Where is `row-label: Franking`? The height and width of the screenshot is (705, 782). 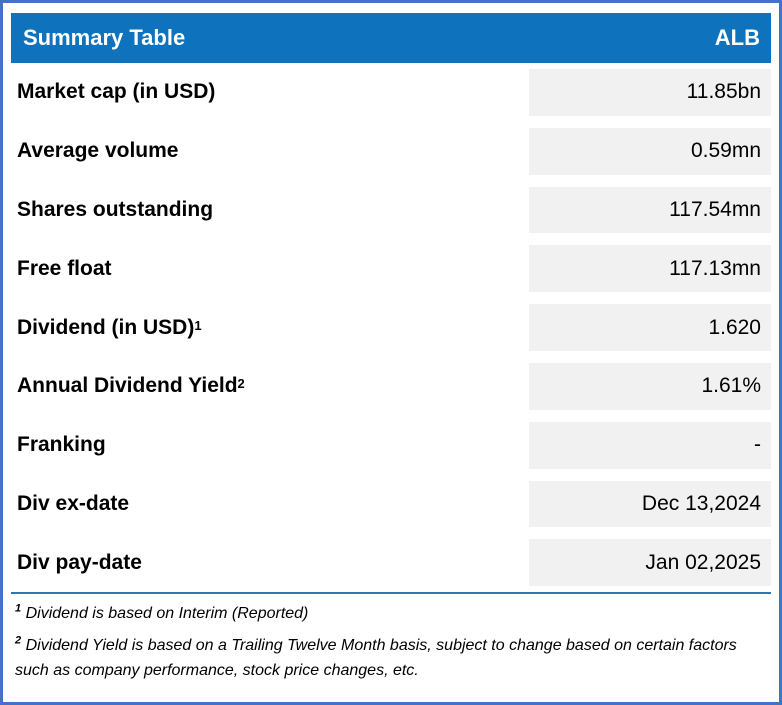 row-label: Franking is located at coordinates (270, 445).